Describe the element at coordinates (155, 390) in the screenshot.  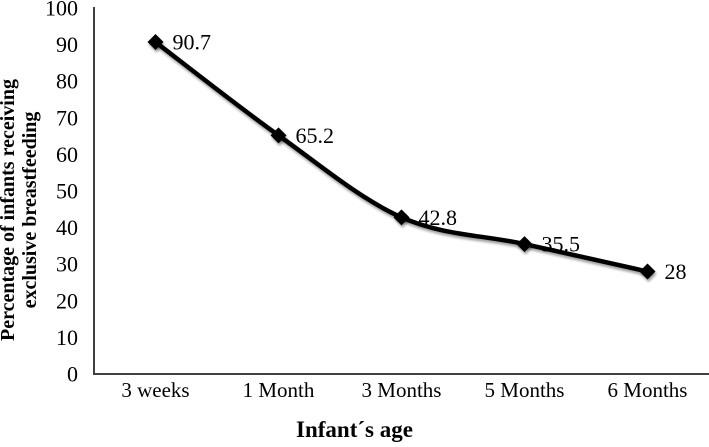
I see `x-tick-label: 3 weeks` at that location.